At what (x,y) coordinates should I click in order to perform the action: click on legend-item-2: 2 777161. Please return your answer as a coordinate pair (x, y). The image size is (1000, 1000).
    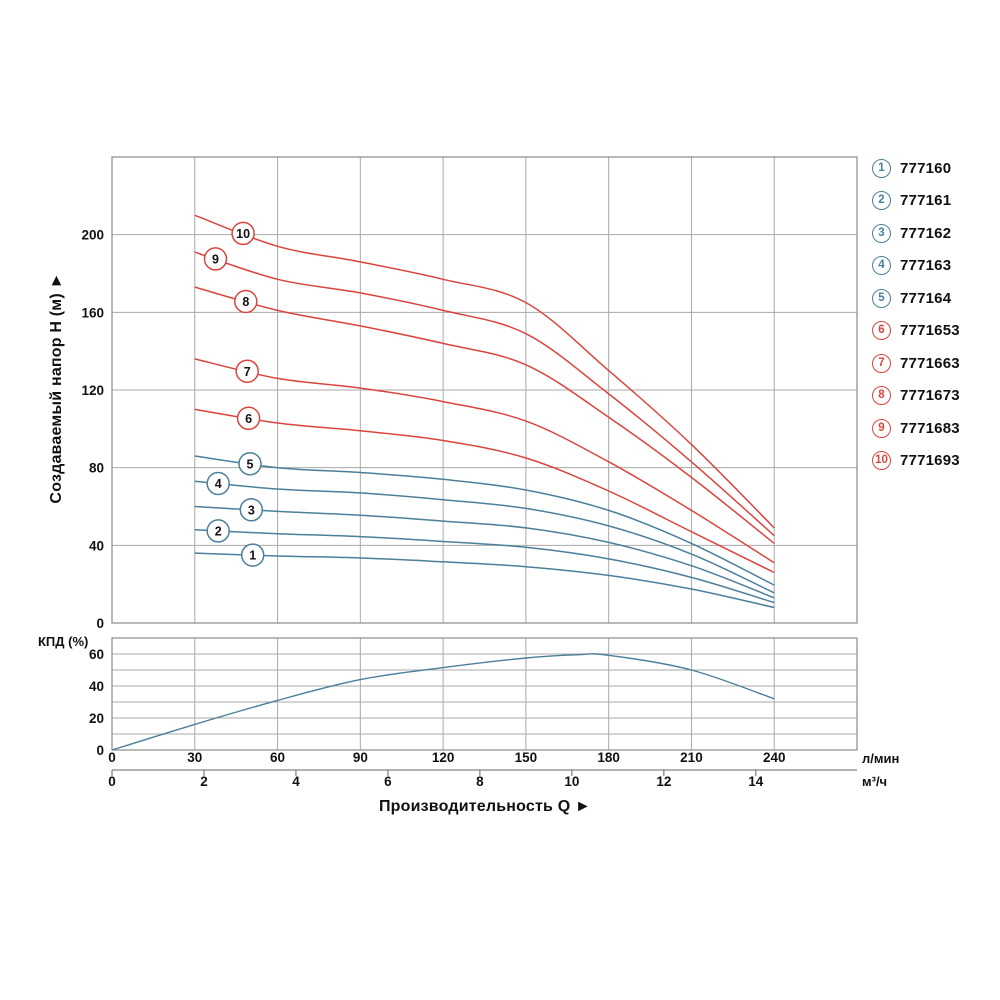
    Looking at the image, I should click on (916, 201).